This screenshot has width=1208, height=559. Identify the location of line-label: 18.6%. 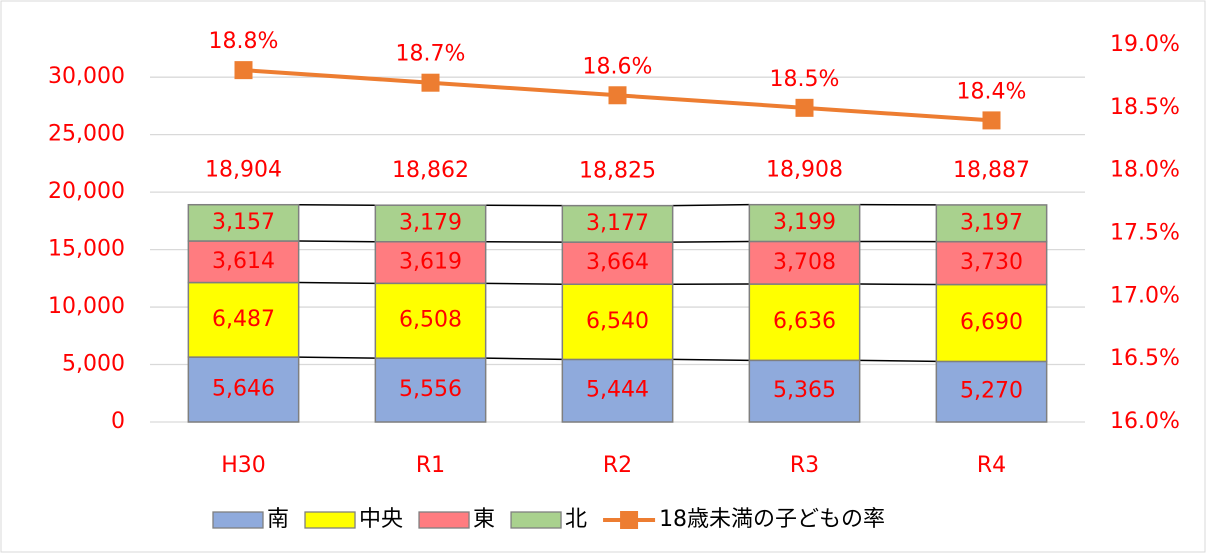
(618, 66).